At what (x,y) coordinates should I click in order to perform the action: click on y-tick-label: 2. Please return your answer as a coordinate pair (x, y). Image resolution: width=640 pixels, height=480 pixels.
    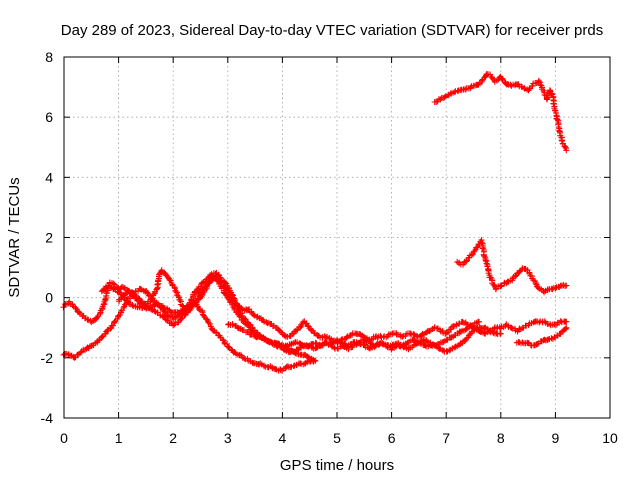
    Looking at the image, I should click on (49, 238).